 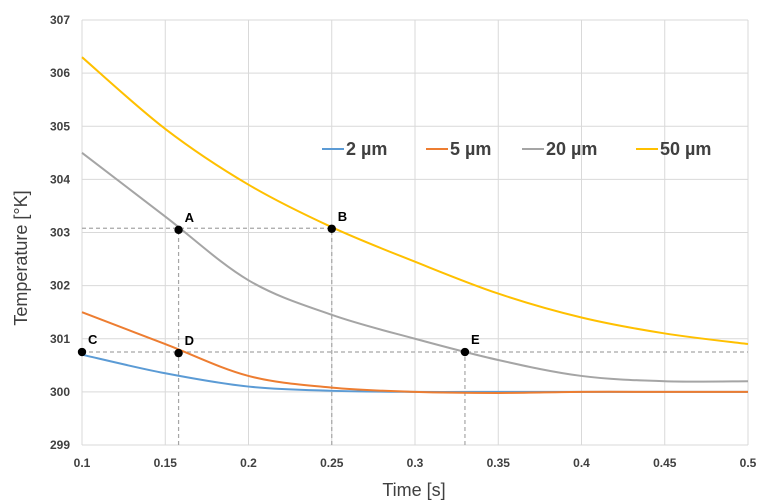 I want to click on y-tick-label: 305, so click(x=60, y=126).